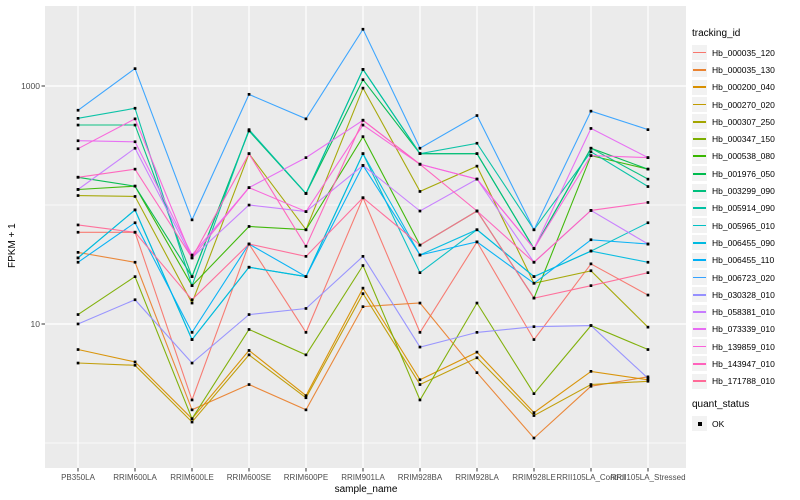  I want to click on legend-item: Hb_000035_130, so click(745, 69).